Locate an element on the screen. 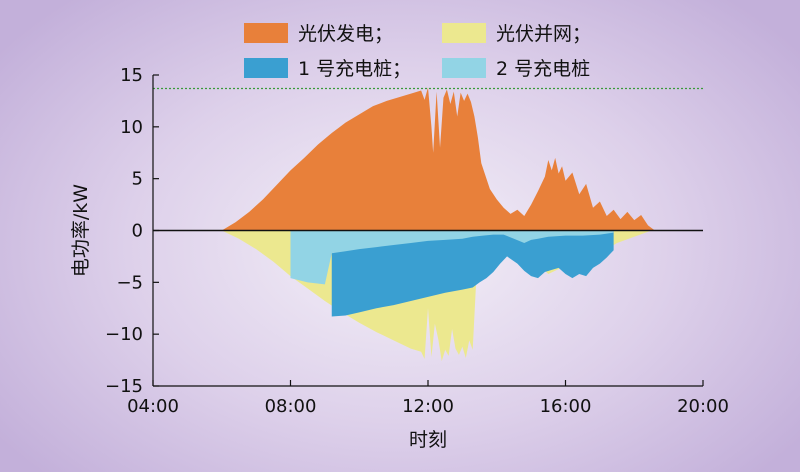 The height and width of the screenshot is (472, 800). y-tick-label: 15 is located at coordinates (131, 75).